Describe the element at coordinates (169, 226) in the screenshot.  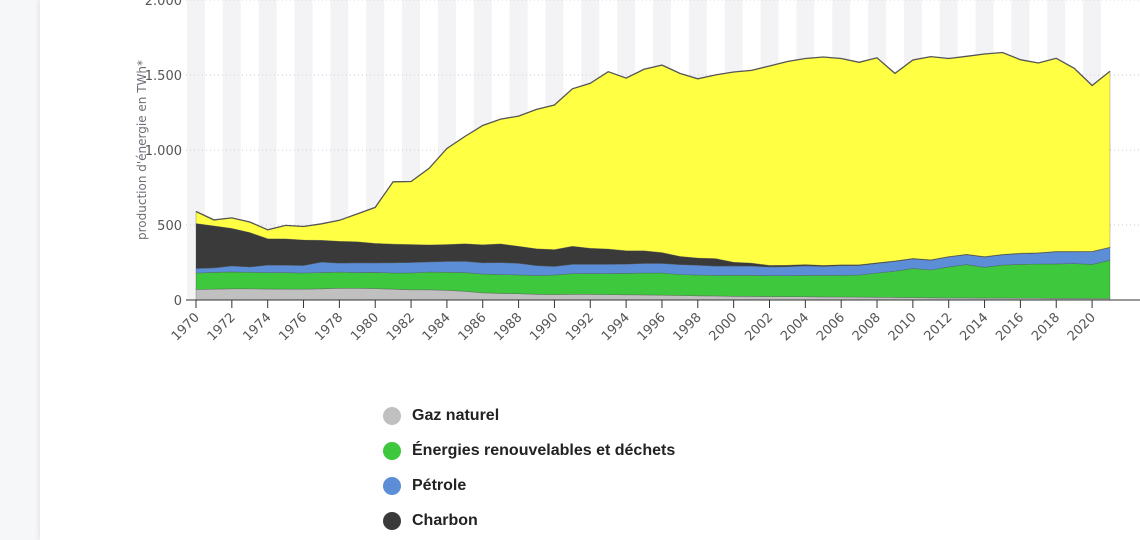
I see `y-tick-label: 500` at that location.